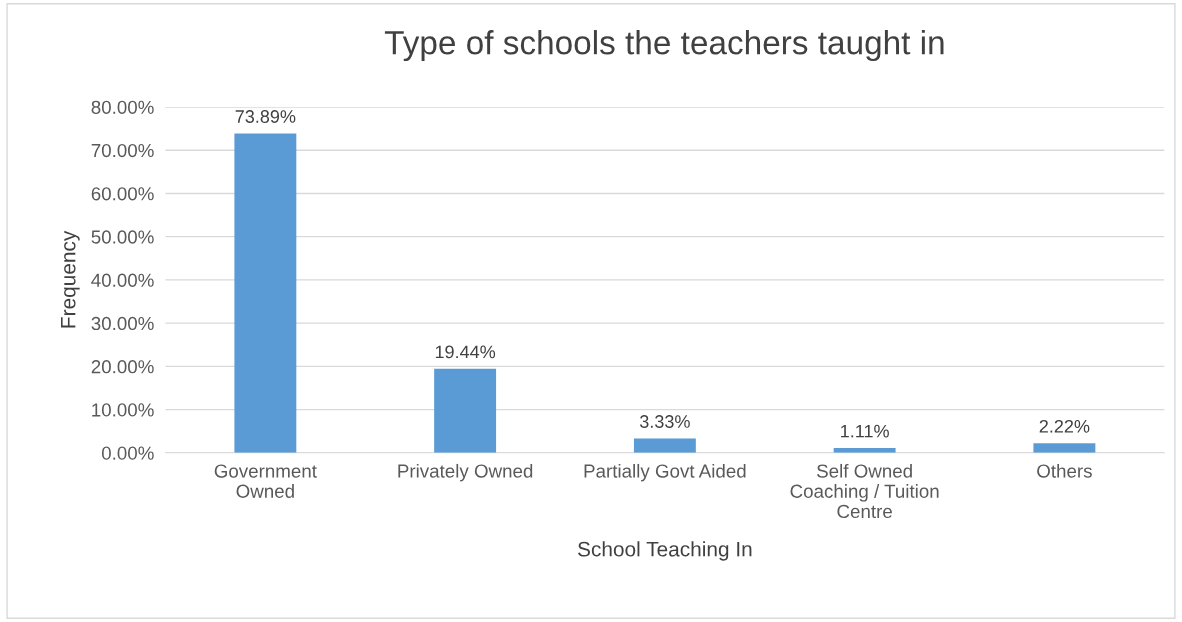 Image resolution: width=1182 pixels, height=622 pixels. Describe the element at coordinates (864, 491) in the screenshot. I see `x-tick-label: Self Owned Coaching / Tuition Centre` at that location.